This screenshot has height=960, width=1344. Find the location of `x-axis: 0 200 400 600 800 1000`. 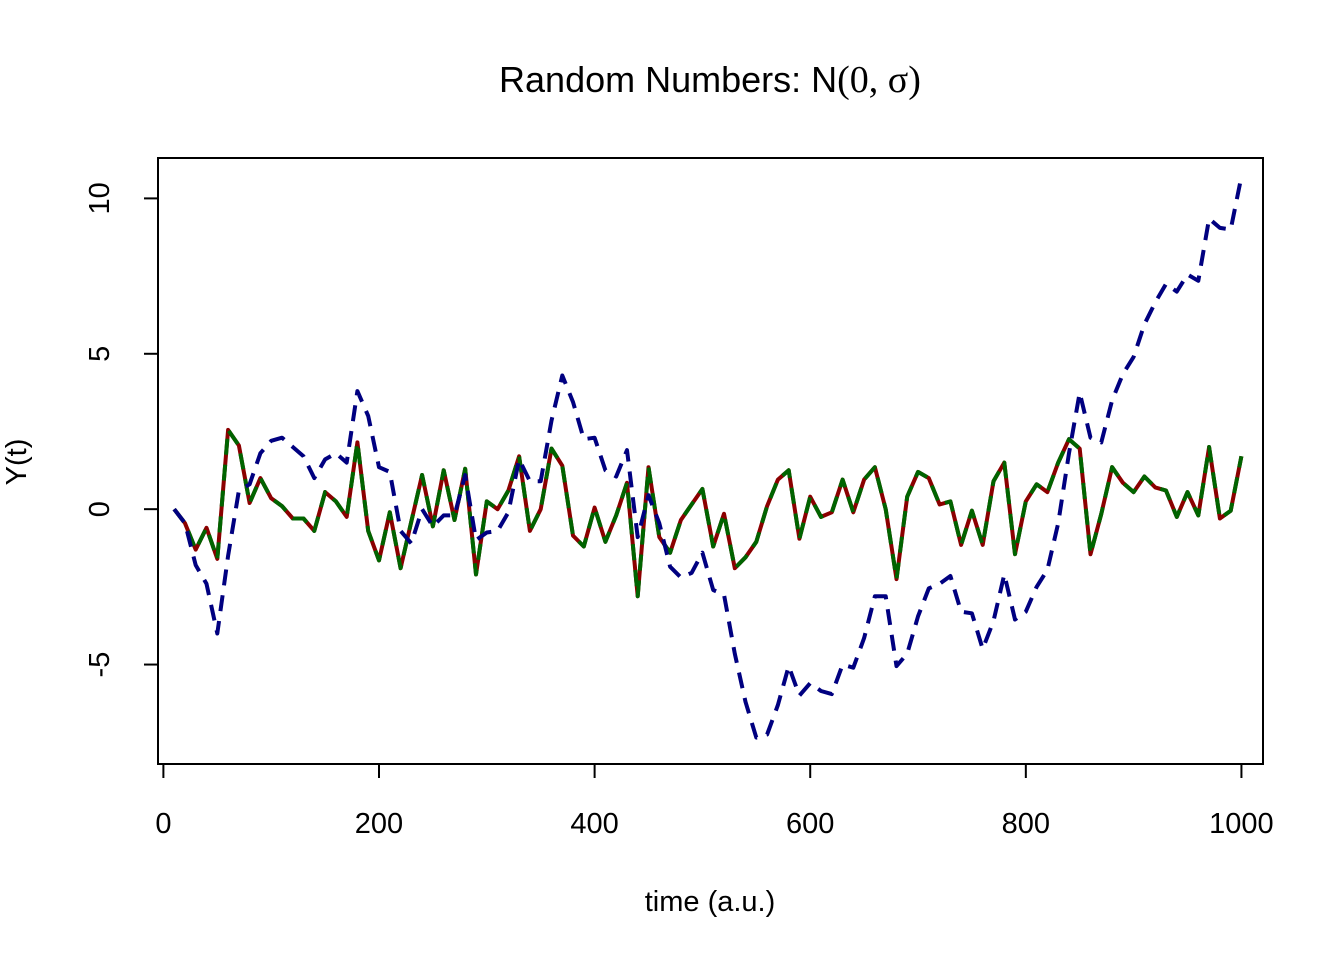

x-axis: 0 200 400 600 800 1000 is located at coordinates (714, 801).